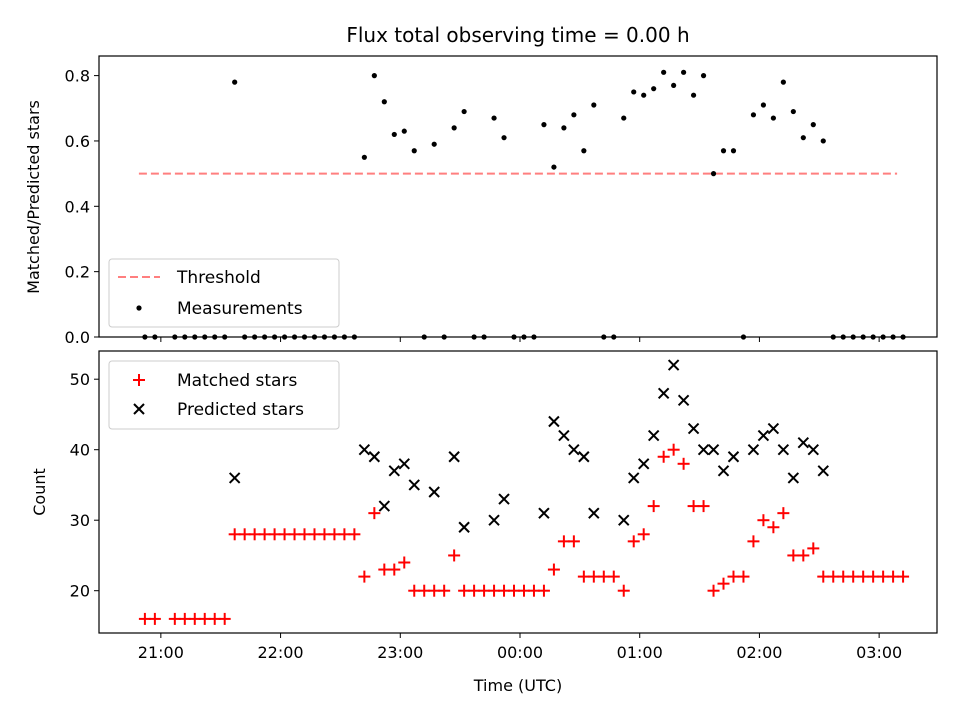 This screenshot has width=960, height=720. What do you see at coordinates (80, 591) in the screenshot?
I see `bottom-y-tick-label: 20` at bounding box center [80, 591].